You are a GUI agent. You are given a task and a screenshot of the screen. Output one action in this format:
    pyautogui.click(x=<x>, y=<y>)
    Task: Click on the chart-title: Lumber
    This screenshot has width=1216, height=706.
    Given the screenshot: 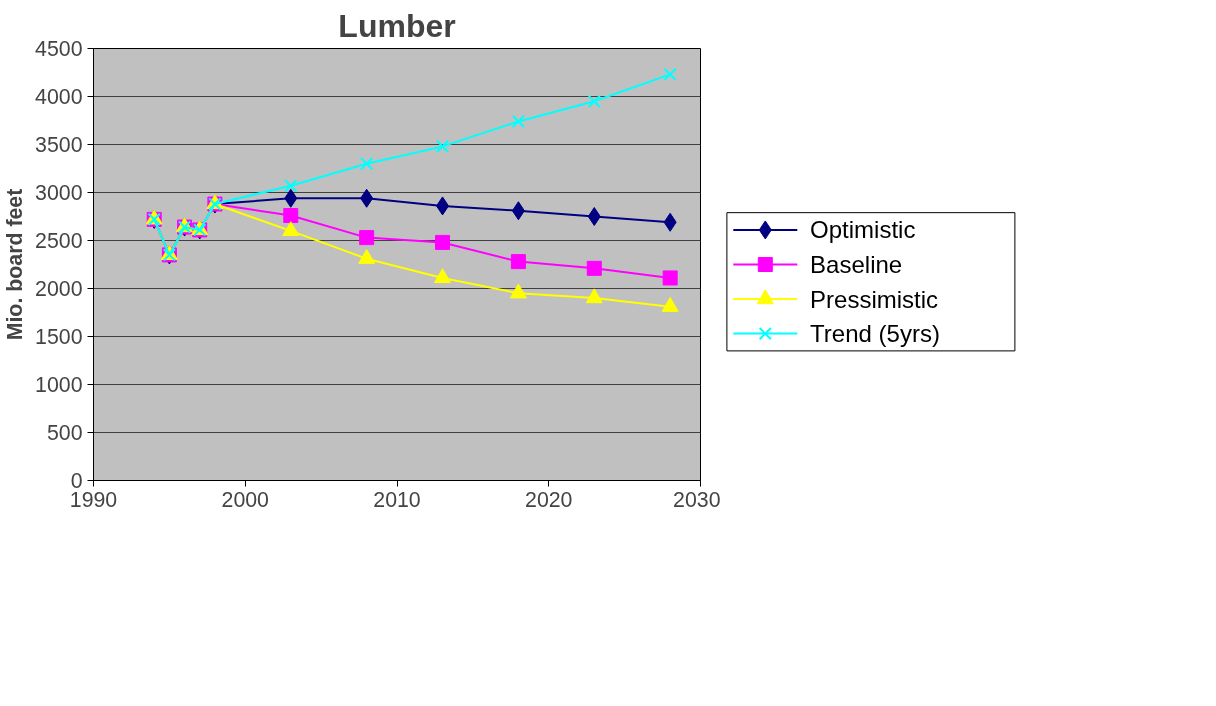 What is the action you would take?
    pyautogui.click(x=397, y=25)
    